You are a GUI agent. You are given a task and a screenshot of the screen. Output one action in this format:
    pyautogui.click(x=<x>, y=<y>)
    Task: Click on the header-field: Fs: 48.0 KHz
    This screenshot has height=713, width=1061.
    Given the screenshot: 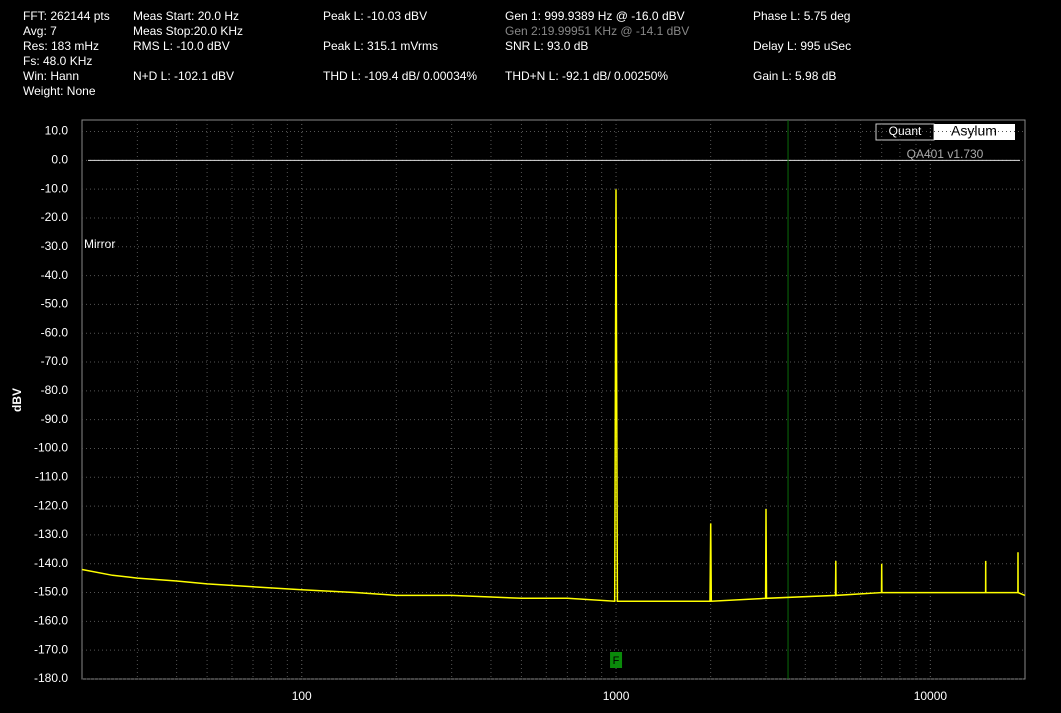 What is the action you would take?
    pyautogui.click(x=57, y=61)
    